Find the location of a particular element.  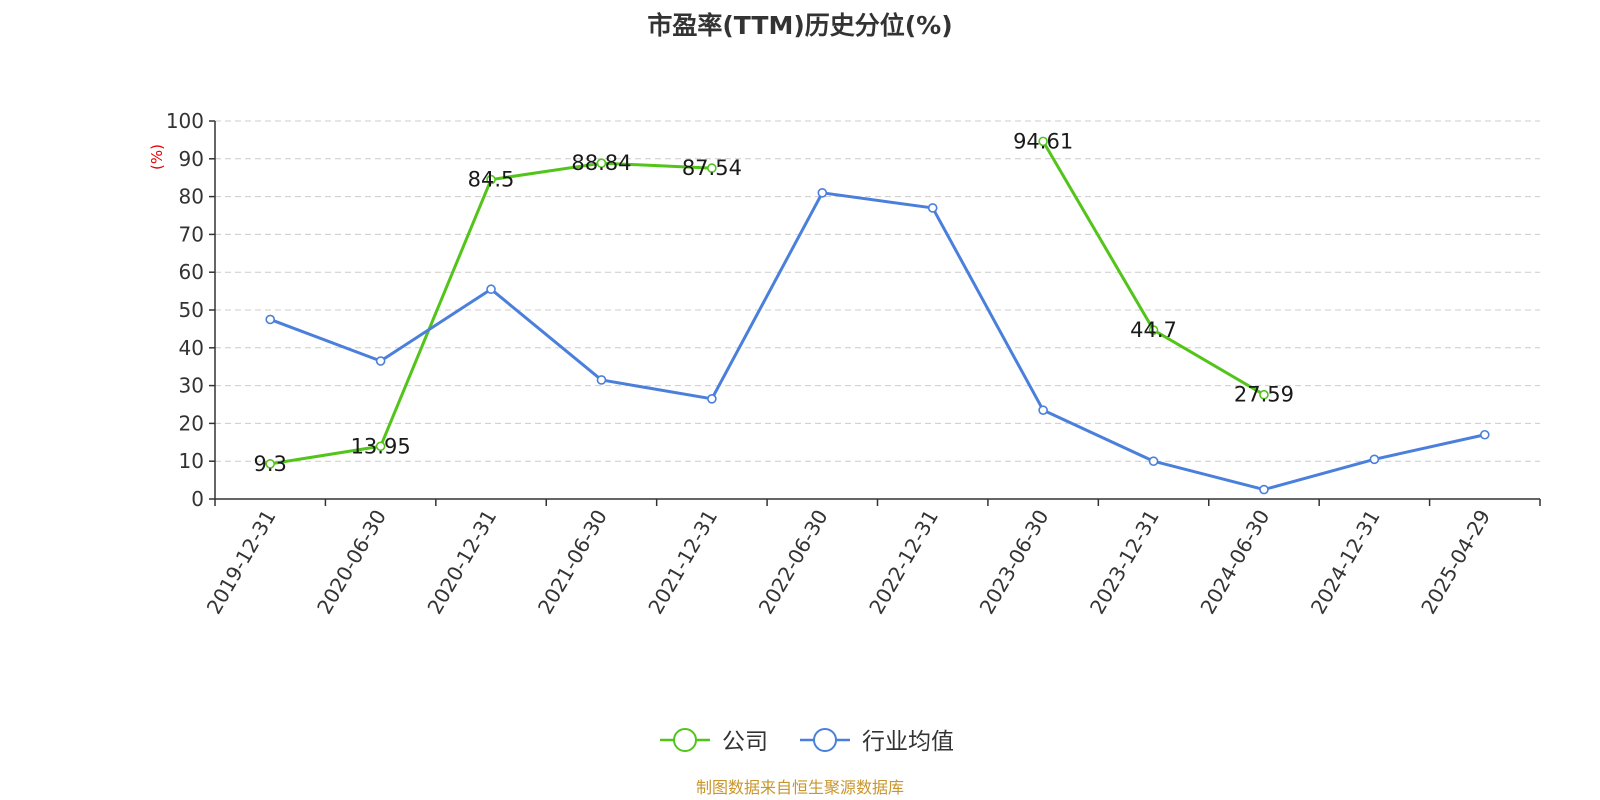

data-label: 13.95 is located at coordinates (381, 446).